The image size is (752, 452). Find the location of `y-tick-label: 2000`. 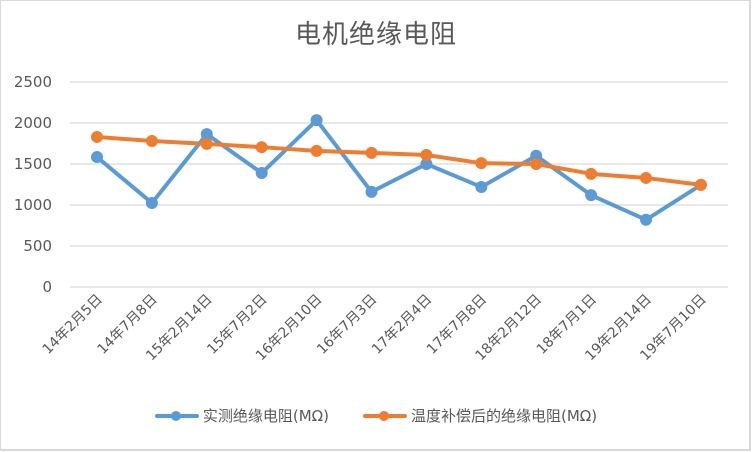

y-tick-label: 2000 is located at coordinates (33, 123).